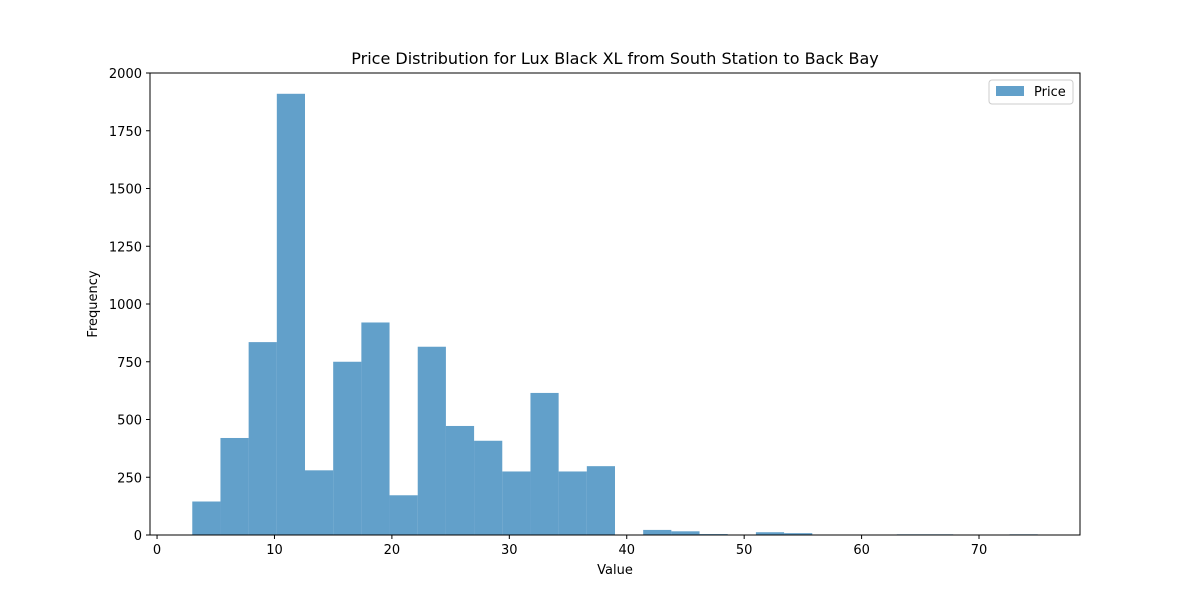 The width and height of the screenshot is (1200, 600). What do you see at coordinates (125, 247) in the screenshot?
I see `y-tick-label: 1250` at bounding box center [125, 247].